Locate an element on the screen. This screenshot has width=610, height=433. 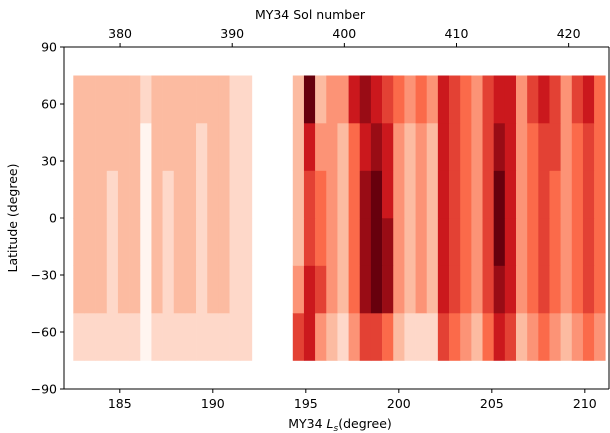
x-label-suffix: (degree) is located at coordinates (365, 423).